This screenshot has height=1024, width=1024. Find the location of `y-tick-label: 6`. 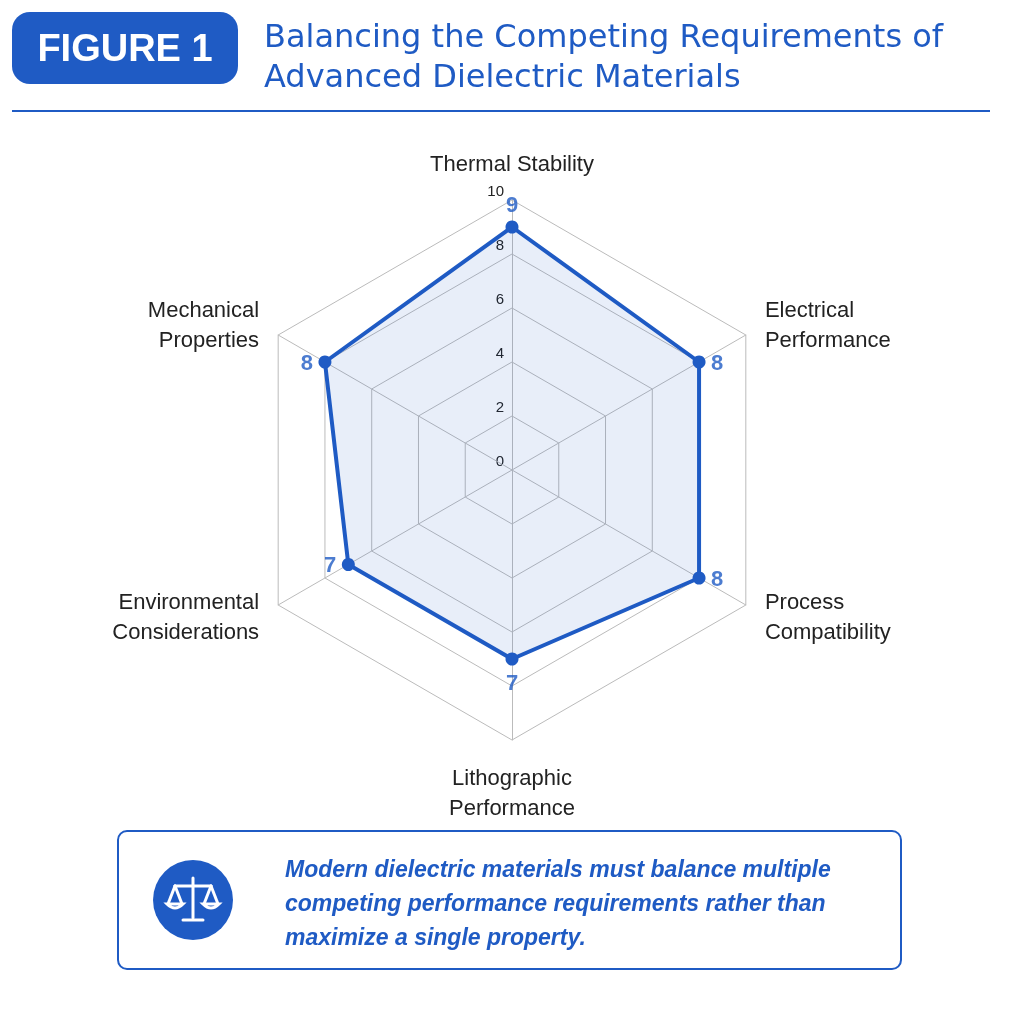

y-tick-label: 6 is located at coordinates (499, 298).